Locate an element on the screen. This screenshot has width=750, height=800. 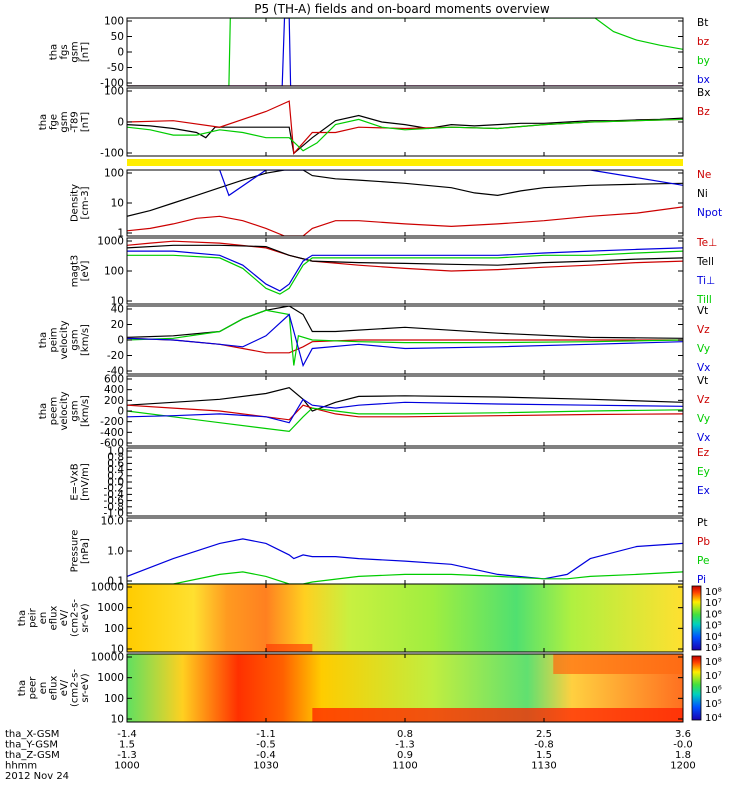
series-density-Ni is located at coordinates (405, 193).